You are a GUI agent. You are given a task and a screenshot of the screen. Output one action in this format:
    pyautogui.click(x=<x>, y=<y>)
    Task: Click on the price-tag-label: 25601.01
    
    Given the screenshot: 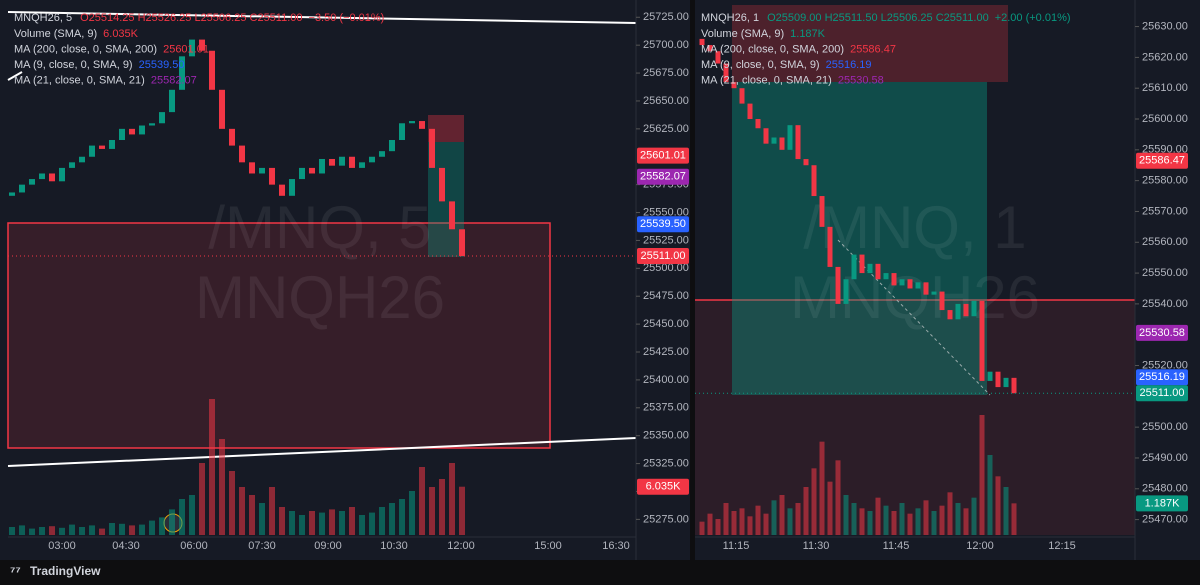 What is the action you would take?
    pyautogui.click(x=663, y=156)
    